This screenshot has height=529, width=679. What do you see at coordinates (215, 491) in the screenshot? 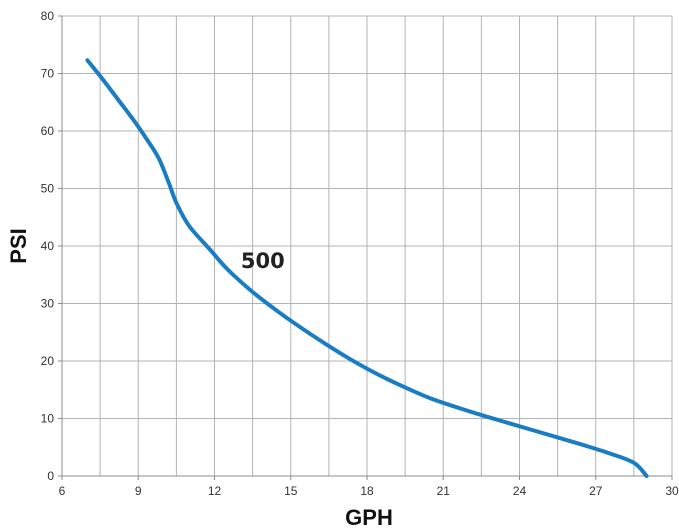
I see `x-tick-label: 12` at bounding box center [215, 491].